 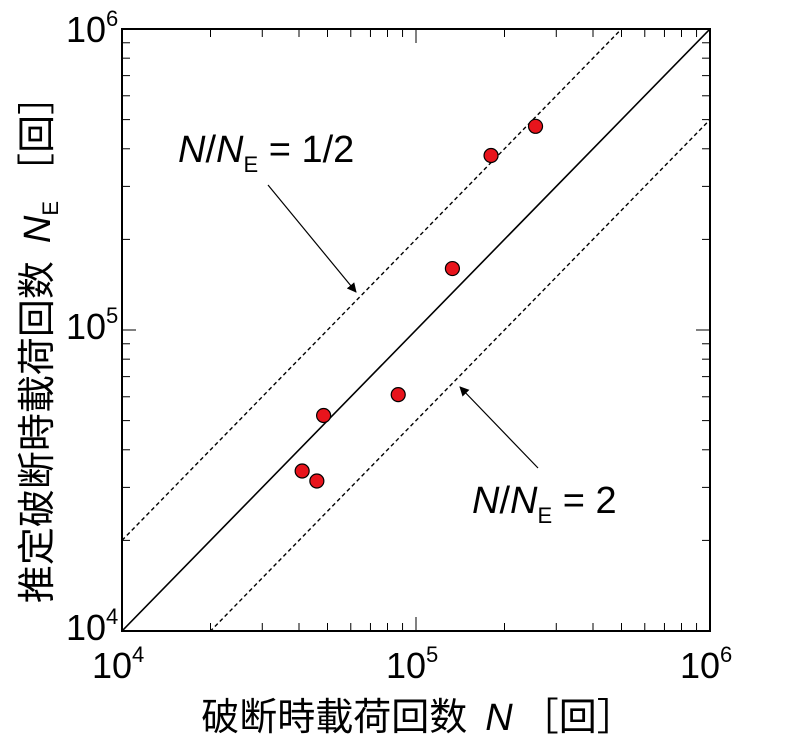 I want to click on y-tick-label-1e4: 10⁴, so click(x=92, y=626).